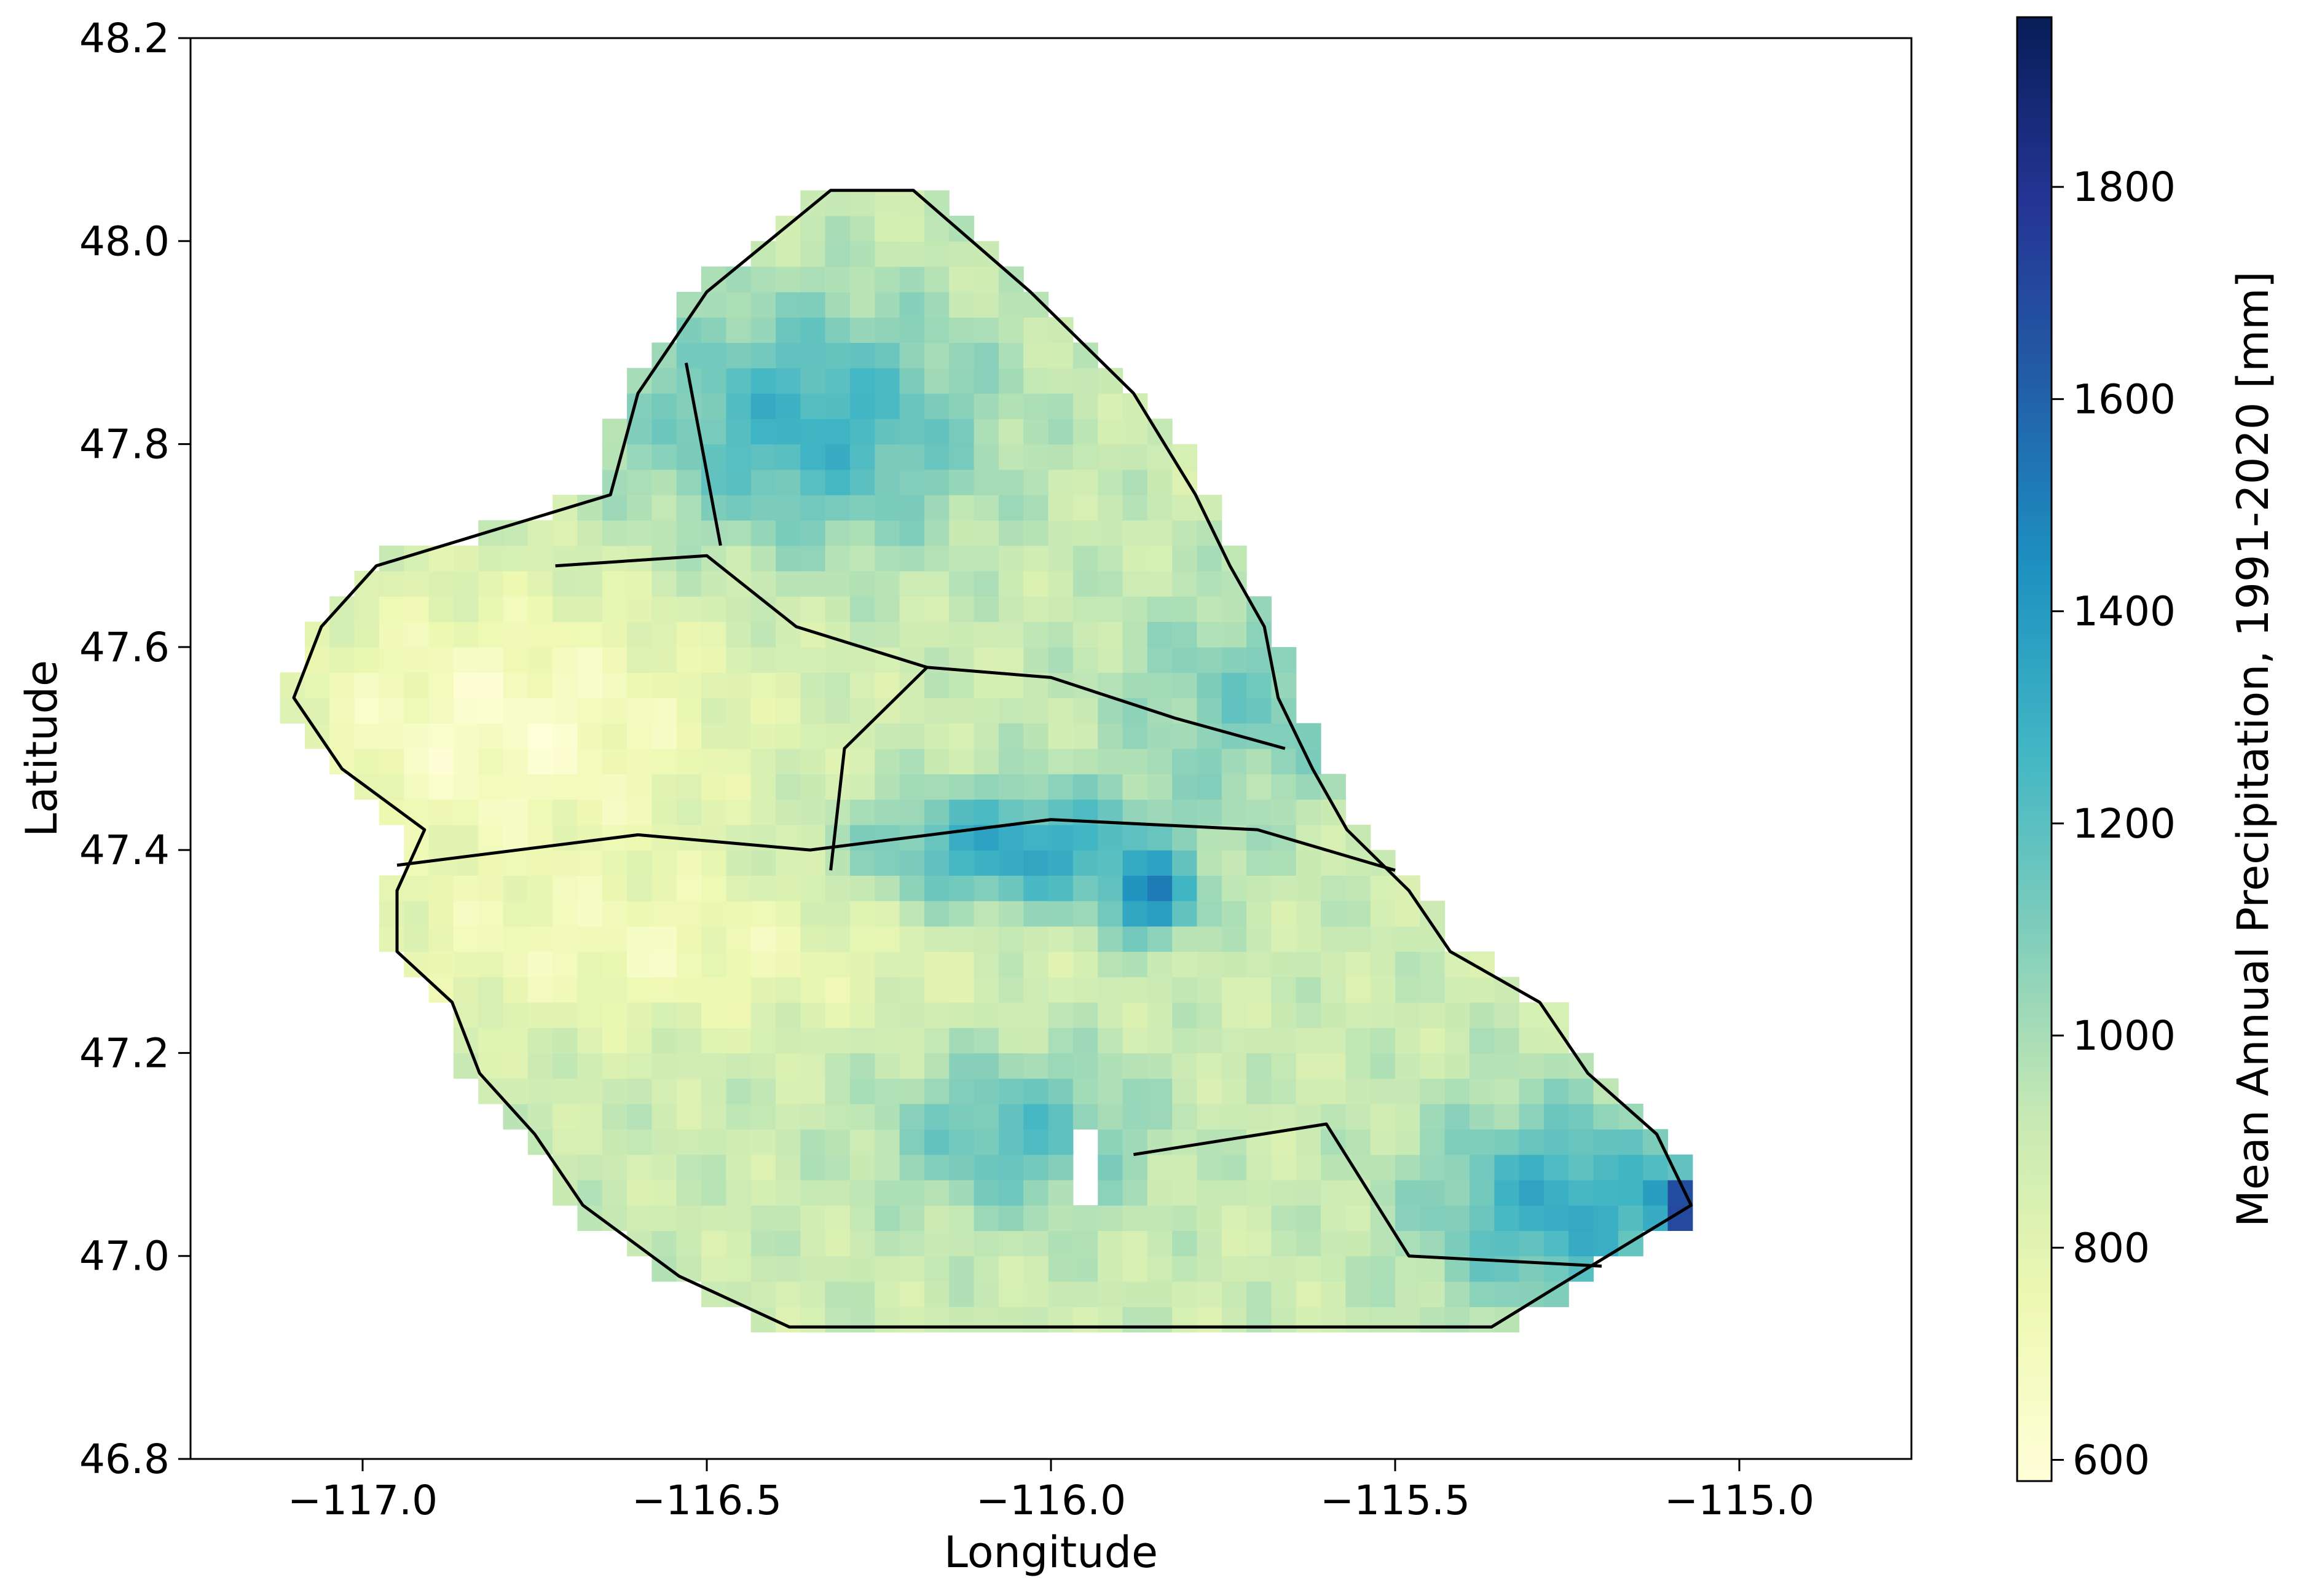 This screenshot has width=2298, height=1596. Describe the element at coordinates (363, 1501) in the screenshot. I see `x-tick-label: −117.0` at that location.